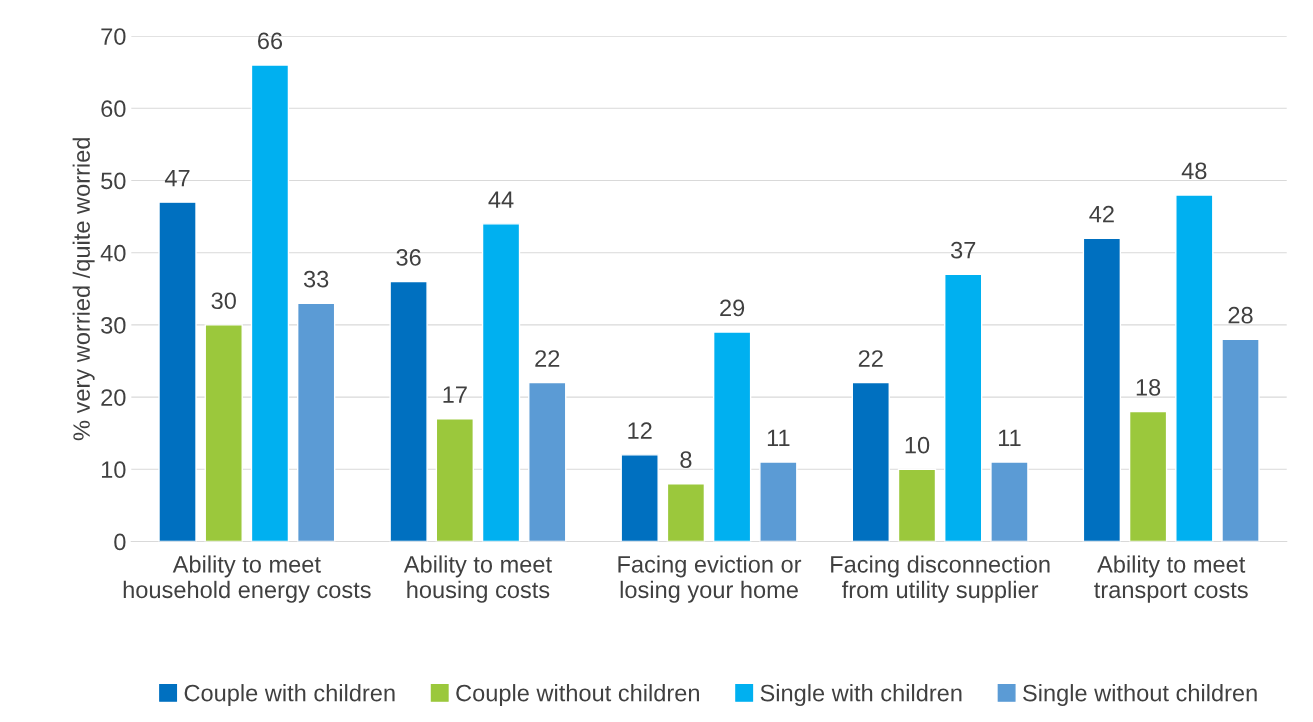 The height and width of the screenshot is (722, 1313). What do you see at coordinates (113, 253) in the screenshot?
I see `y-tick-label: 40` at bounding box center [113, 253].